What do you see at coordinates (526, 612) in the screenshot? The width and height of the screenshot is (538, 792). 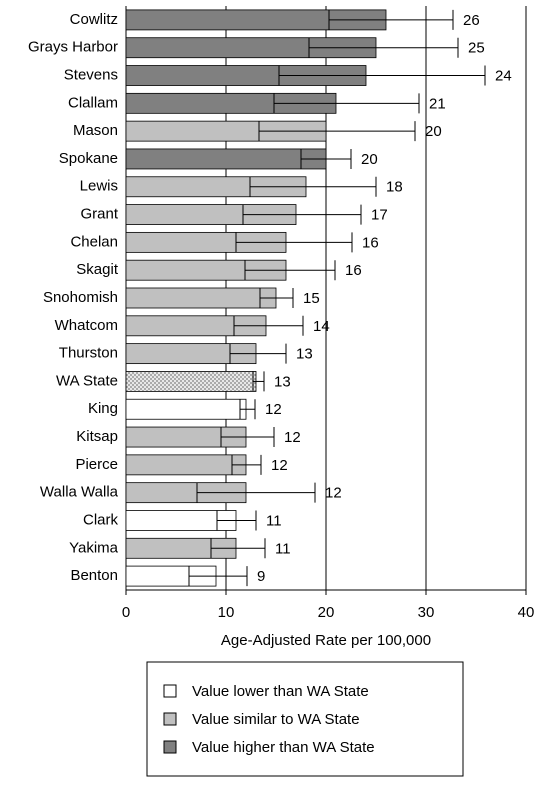 I see `x-tick-label: 40` at bounding box center [526, 612].